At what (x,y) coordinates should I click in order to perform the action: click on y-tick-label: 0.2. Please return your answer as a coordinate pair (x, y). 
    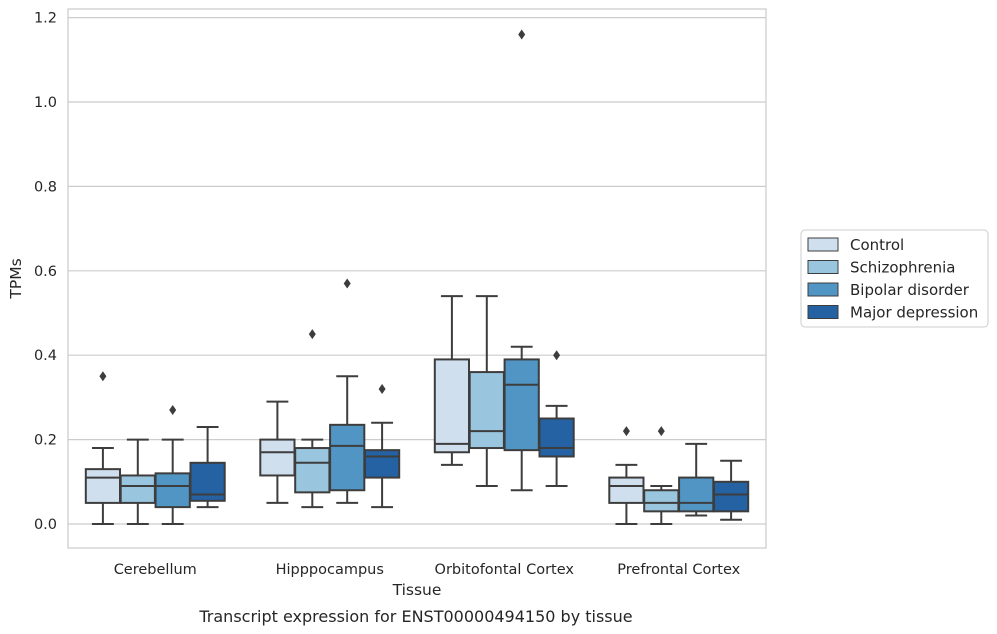
    Looking at the image, I should click on (45, 441).